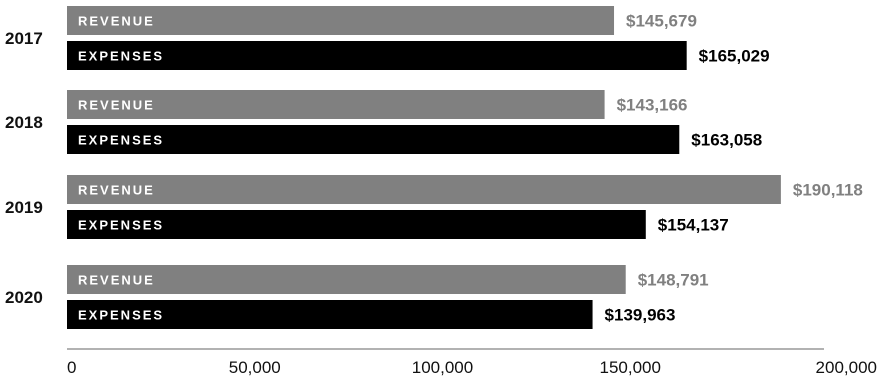 The image size is (883, 379). Describe the element at coordinates (640, 315) in the screenshot. I see `expenses-value-label-2020: $139,963` at that location.